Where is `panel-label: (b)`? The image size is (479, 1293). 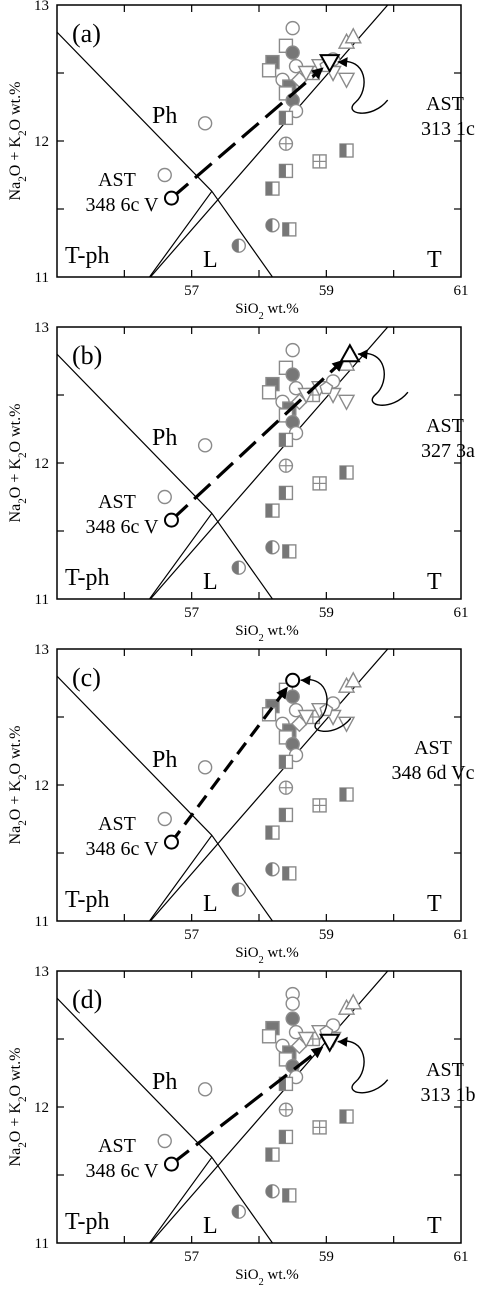 panel-label: (b) is located at coordinates (87, 355).